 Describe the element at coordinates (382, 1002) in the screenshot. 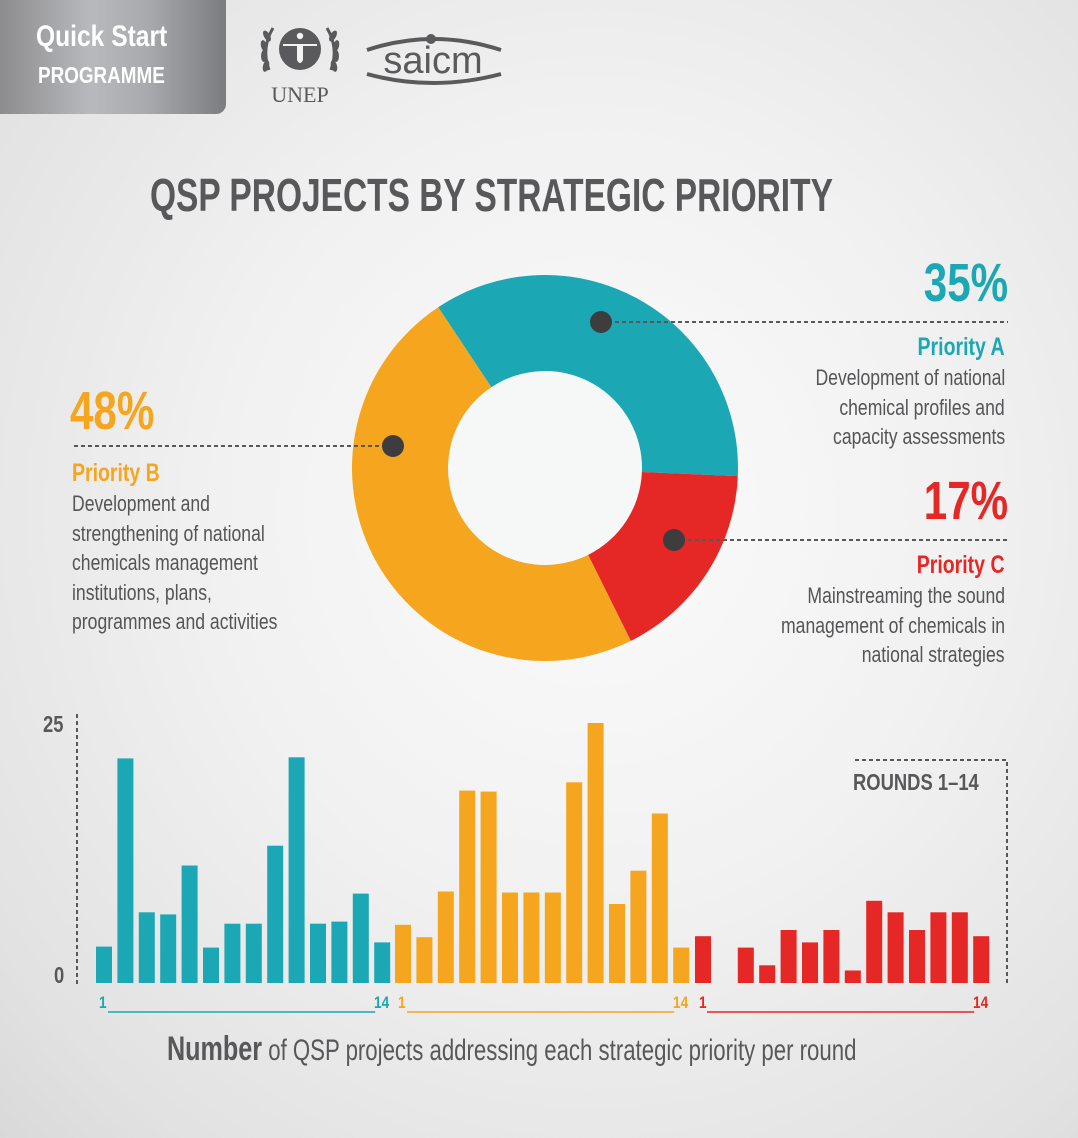

I see `priority-a-round-end: 14` at that location.